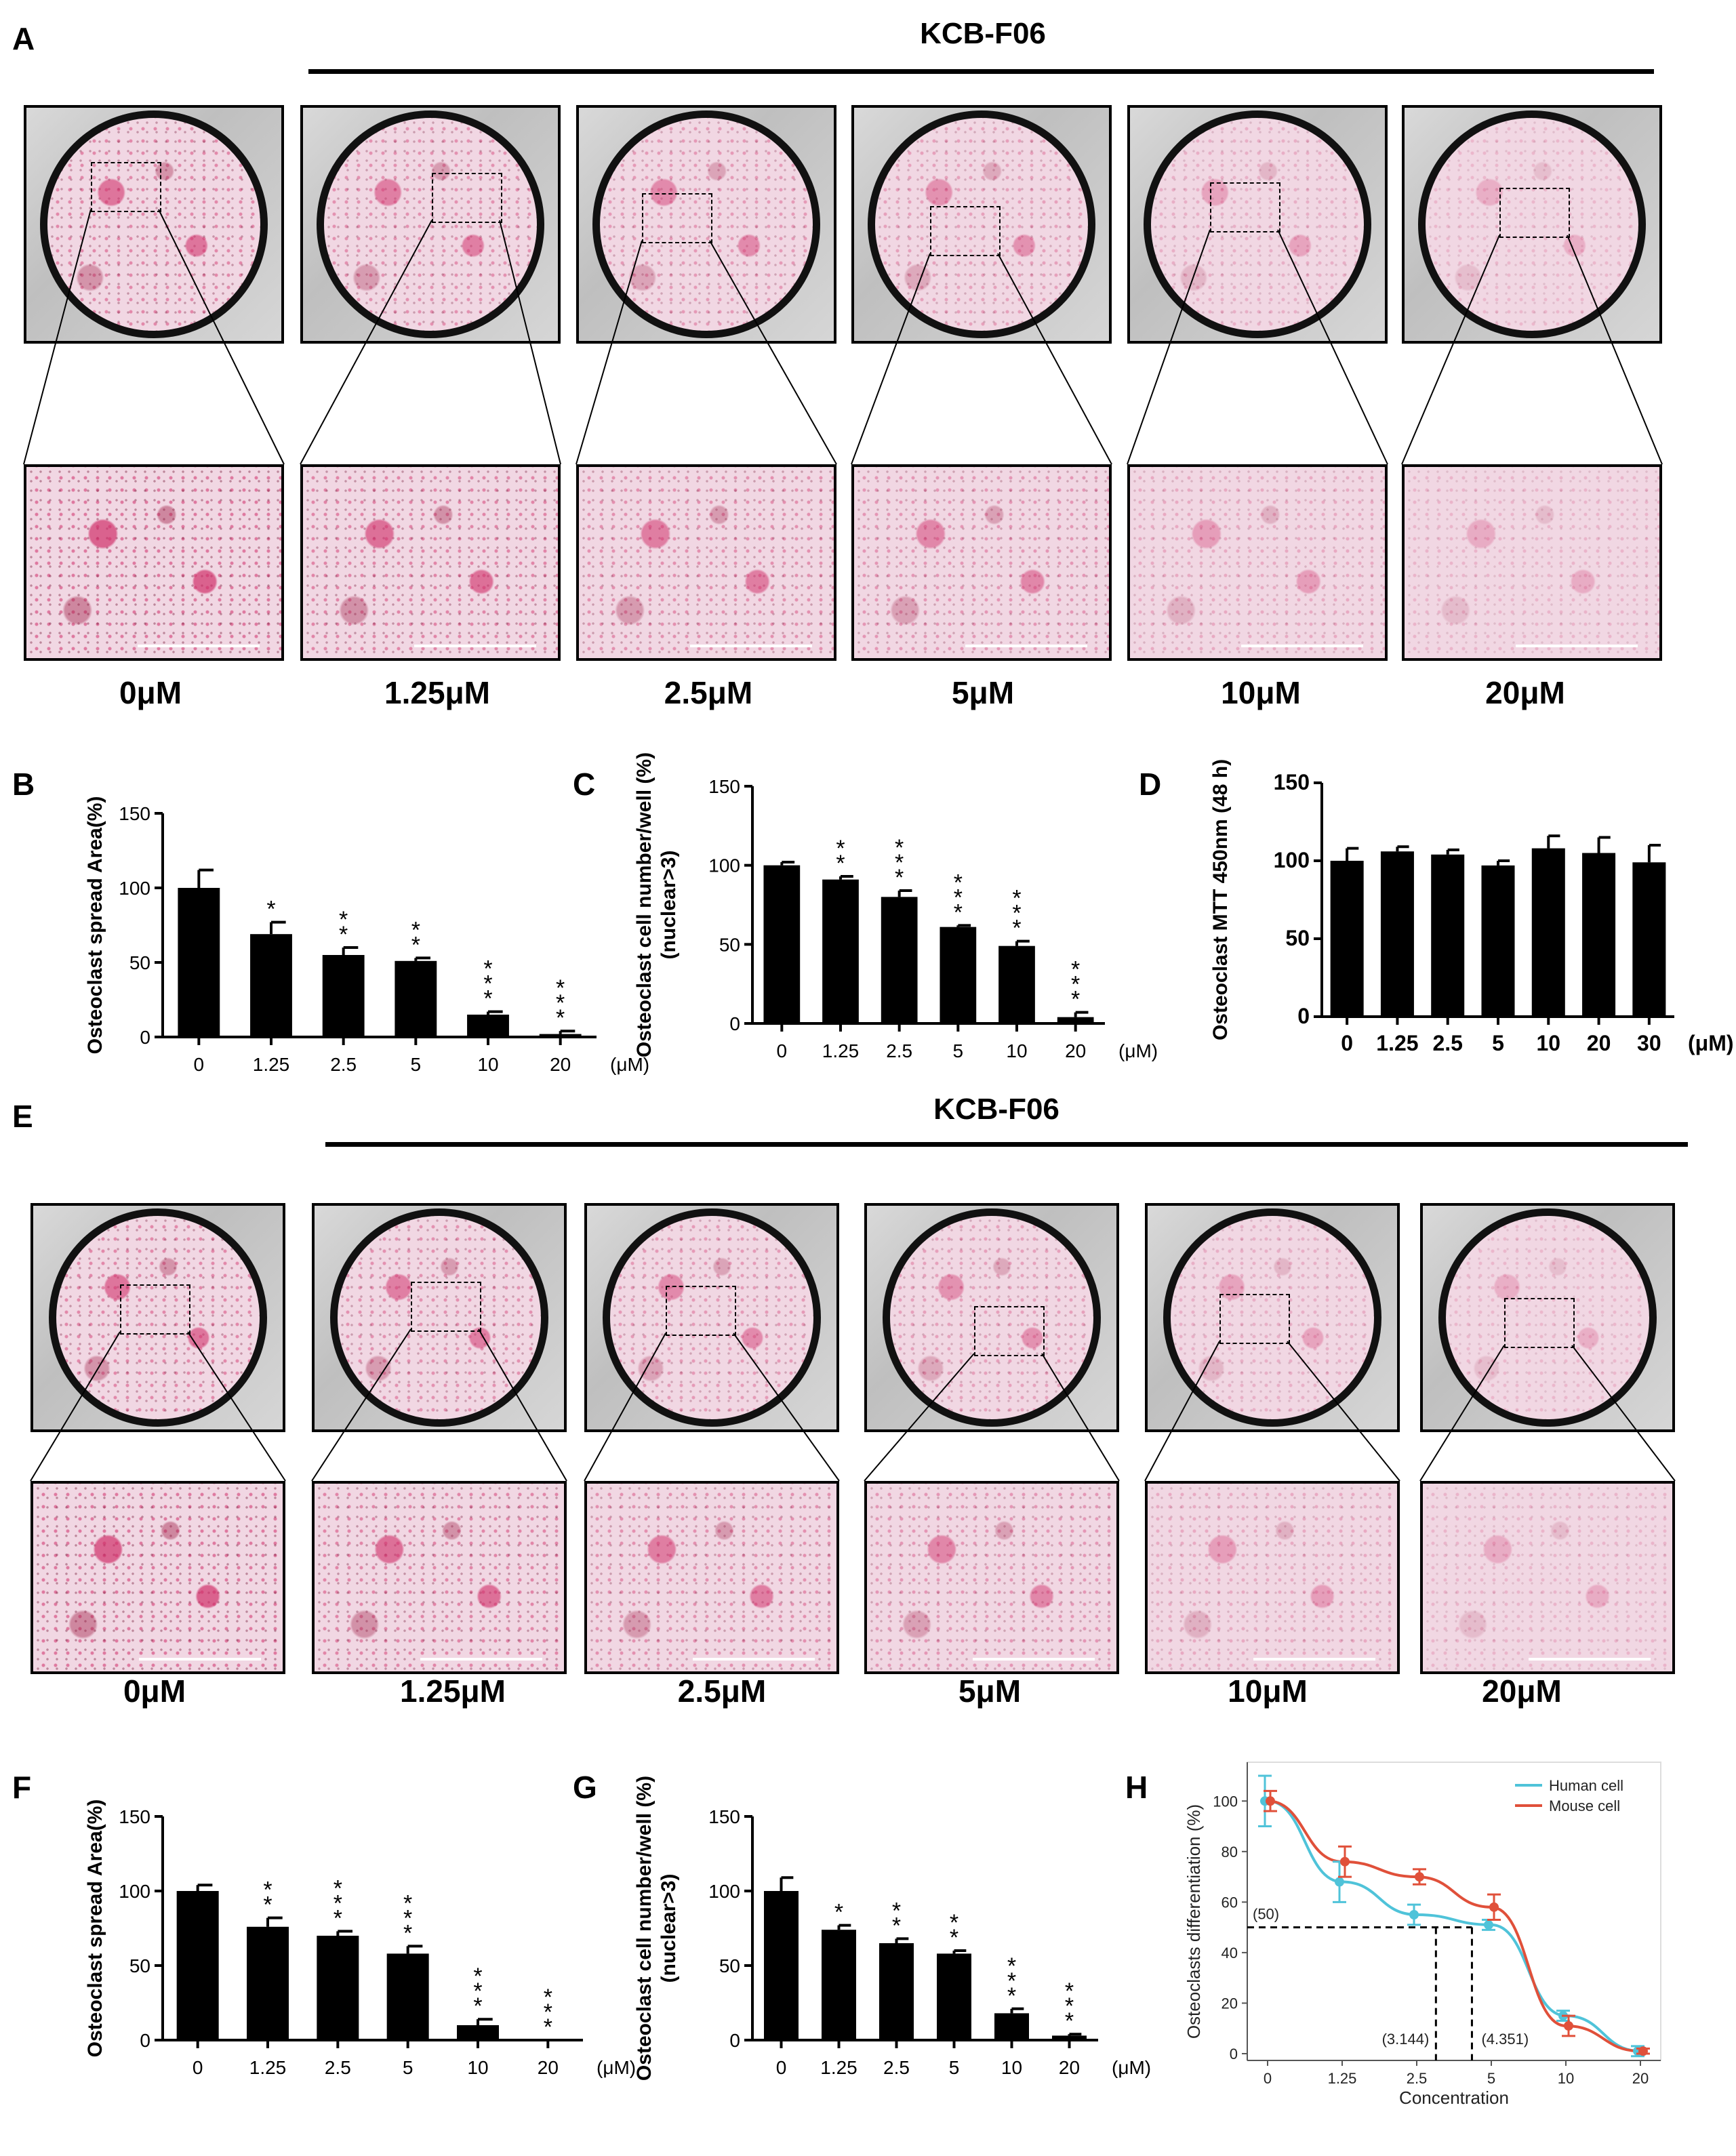  Describe the element at coordinates (669, 905) in the screenshot. I see `y-axis-label-2: (nuclear>3)` at that location.